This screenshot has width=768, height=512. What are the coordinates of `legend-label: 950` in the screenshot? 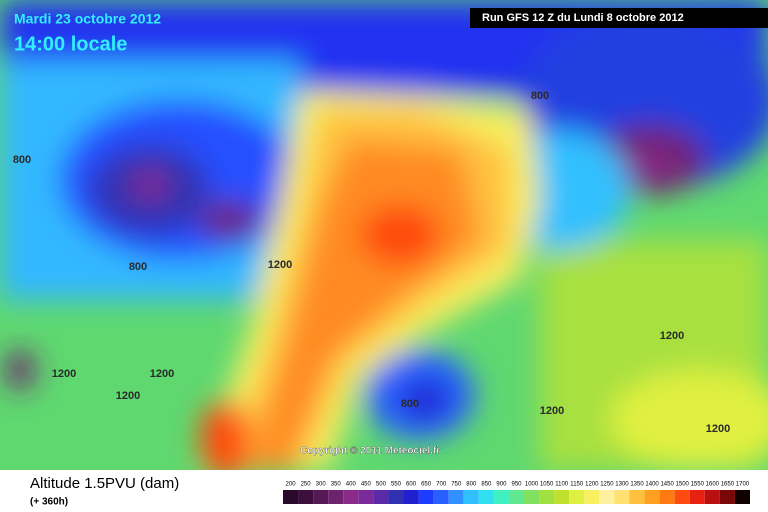 It's located at (516, 485).